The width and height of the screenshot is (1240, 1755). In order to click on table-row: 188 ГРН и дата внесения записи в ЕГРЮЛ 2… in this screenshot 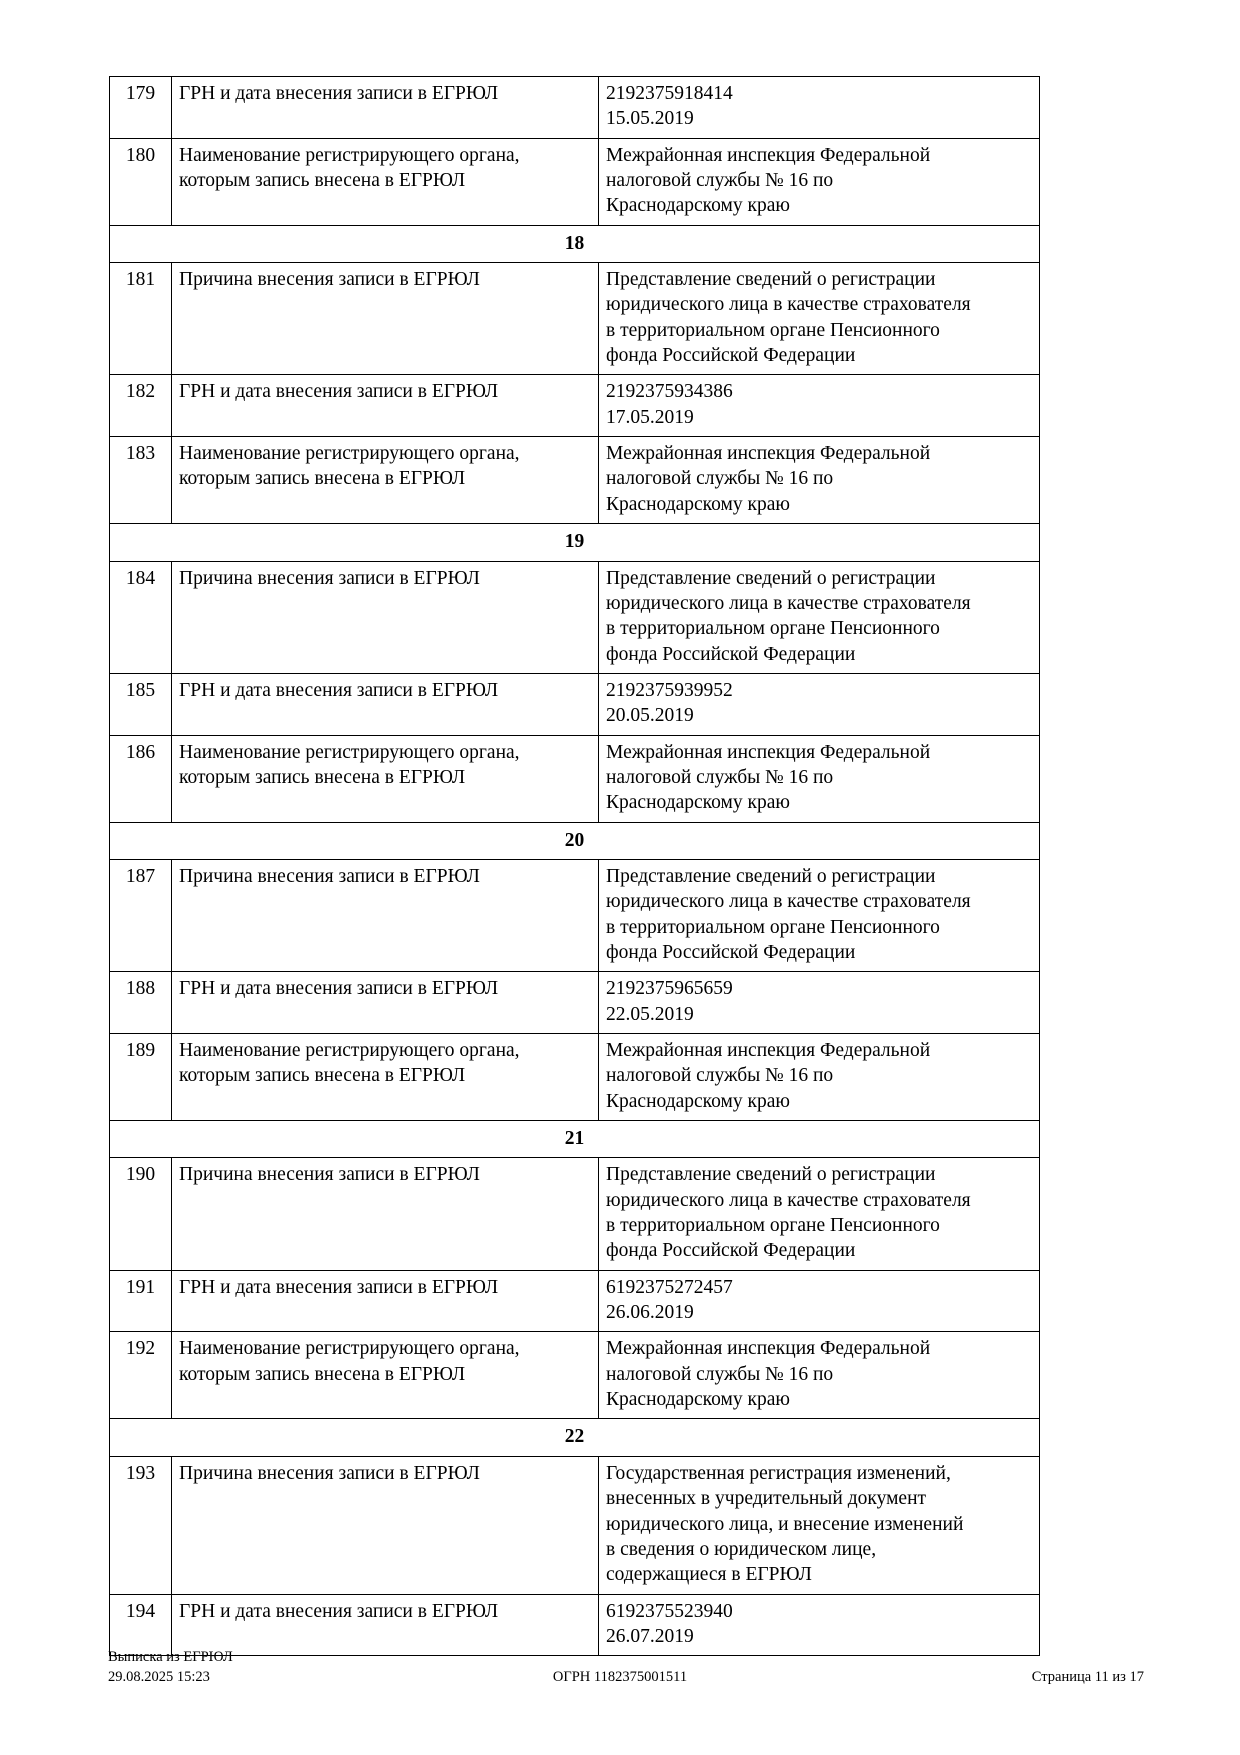, I will do `click(574, 1002)`.